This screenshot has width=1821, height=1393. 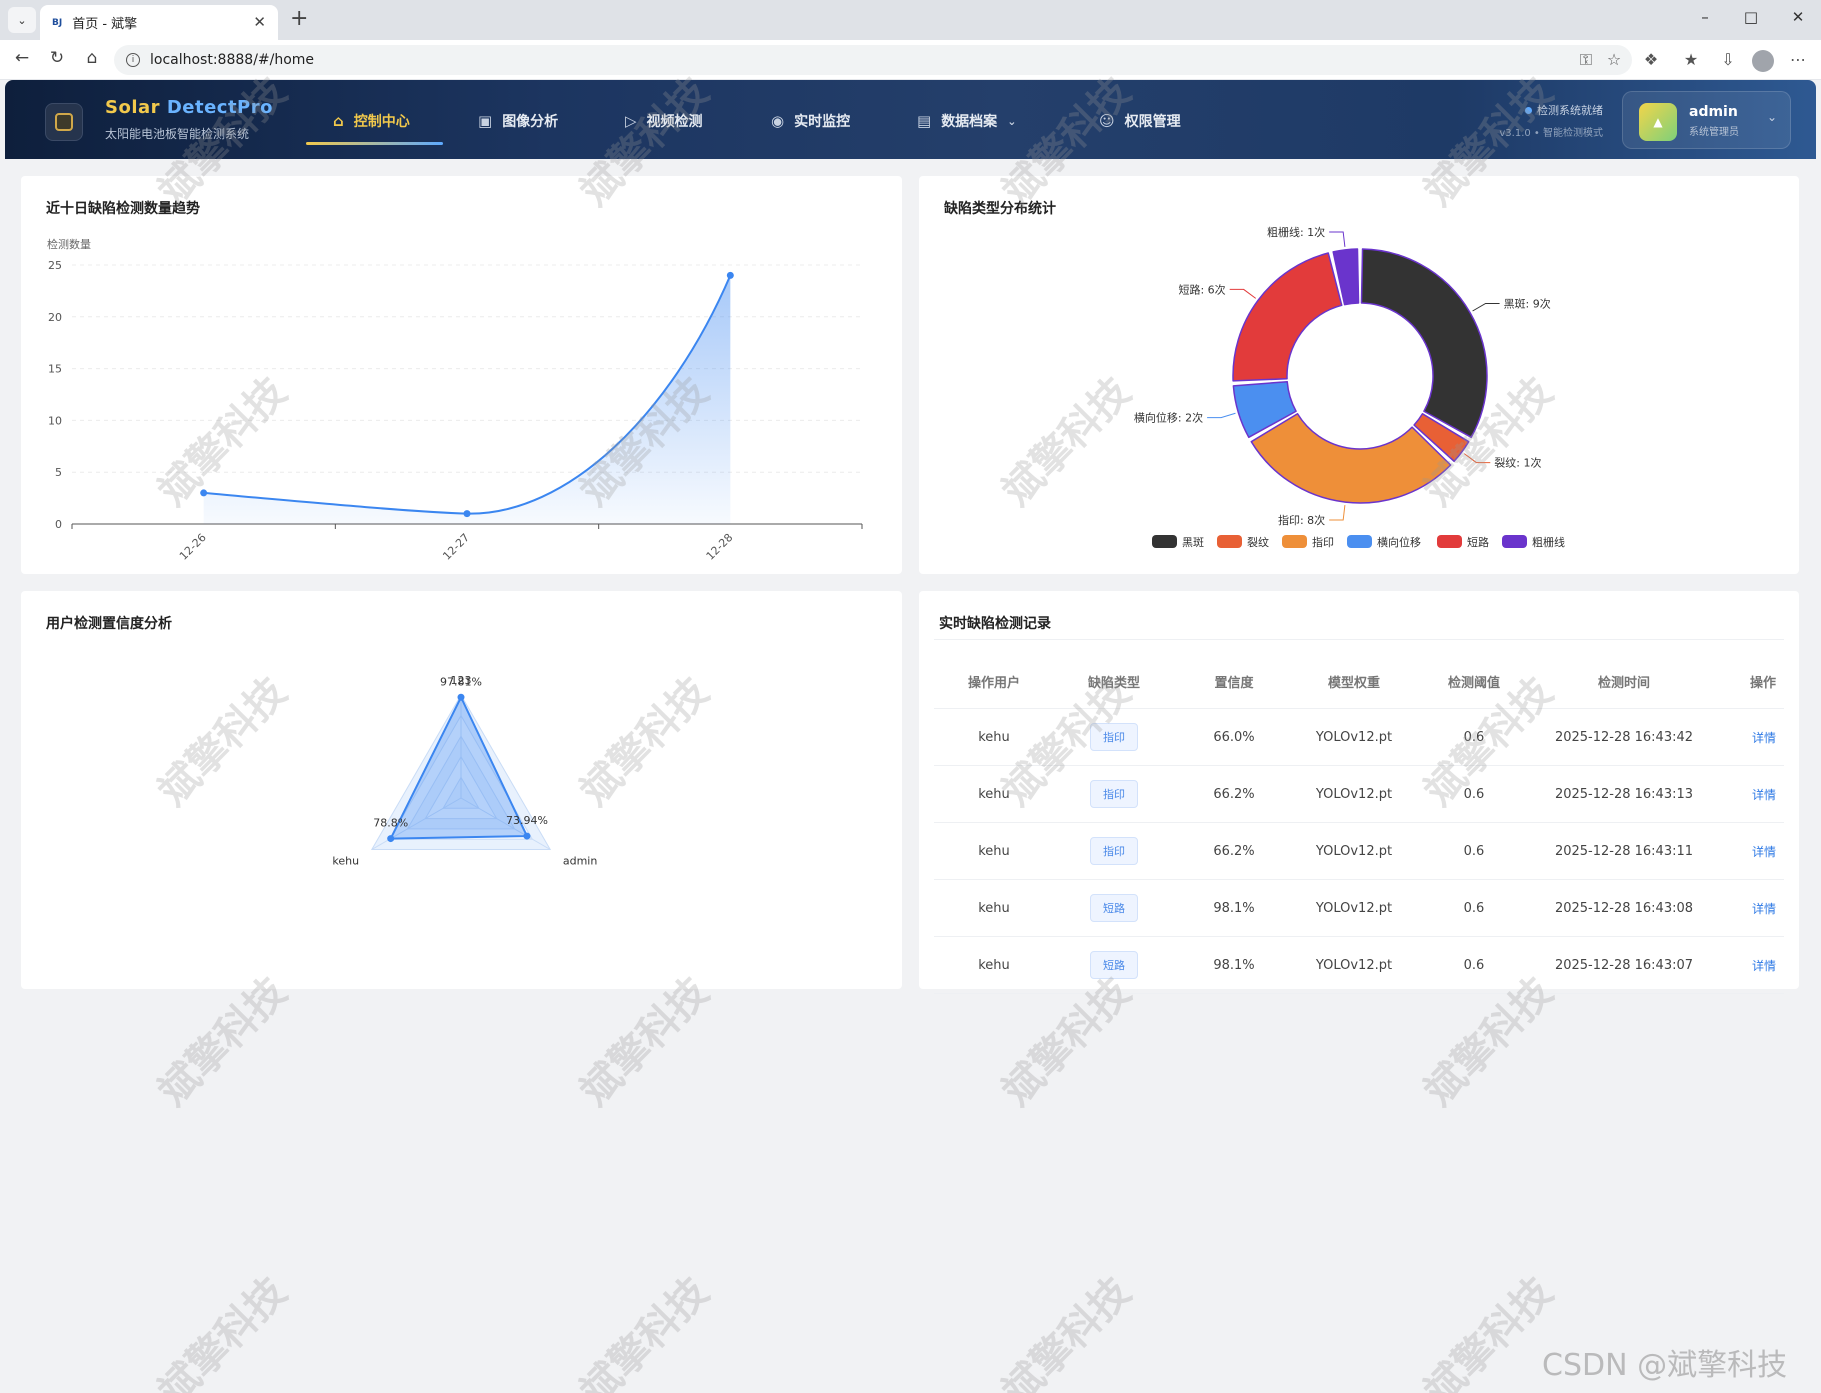 I want to click on pie-data-label: 短路: 6次, so click(x=1201, y=289).